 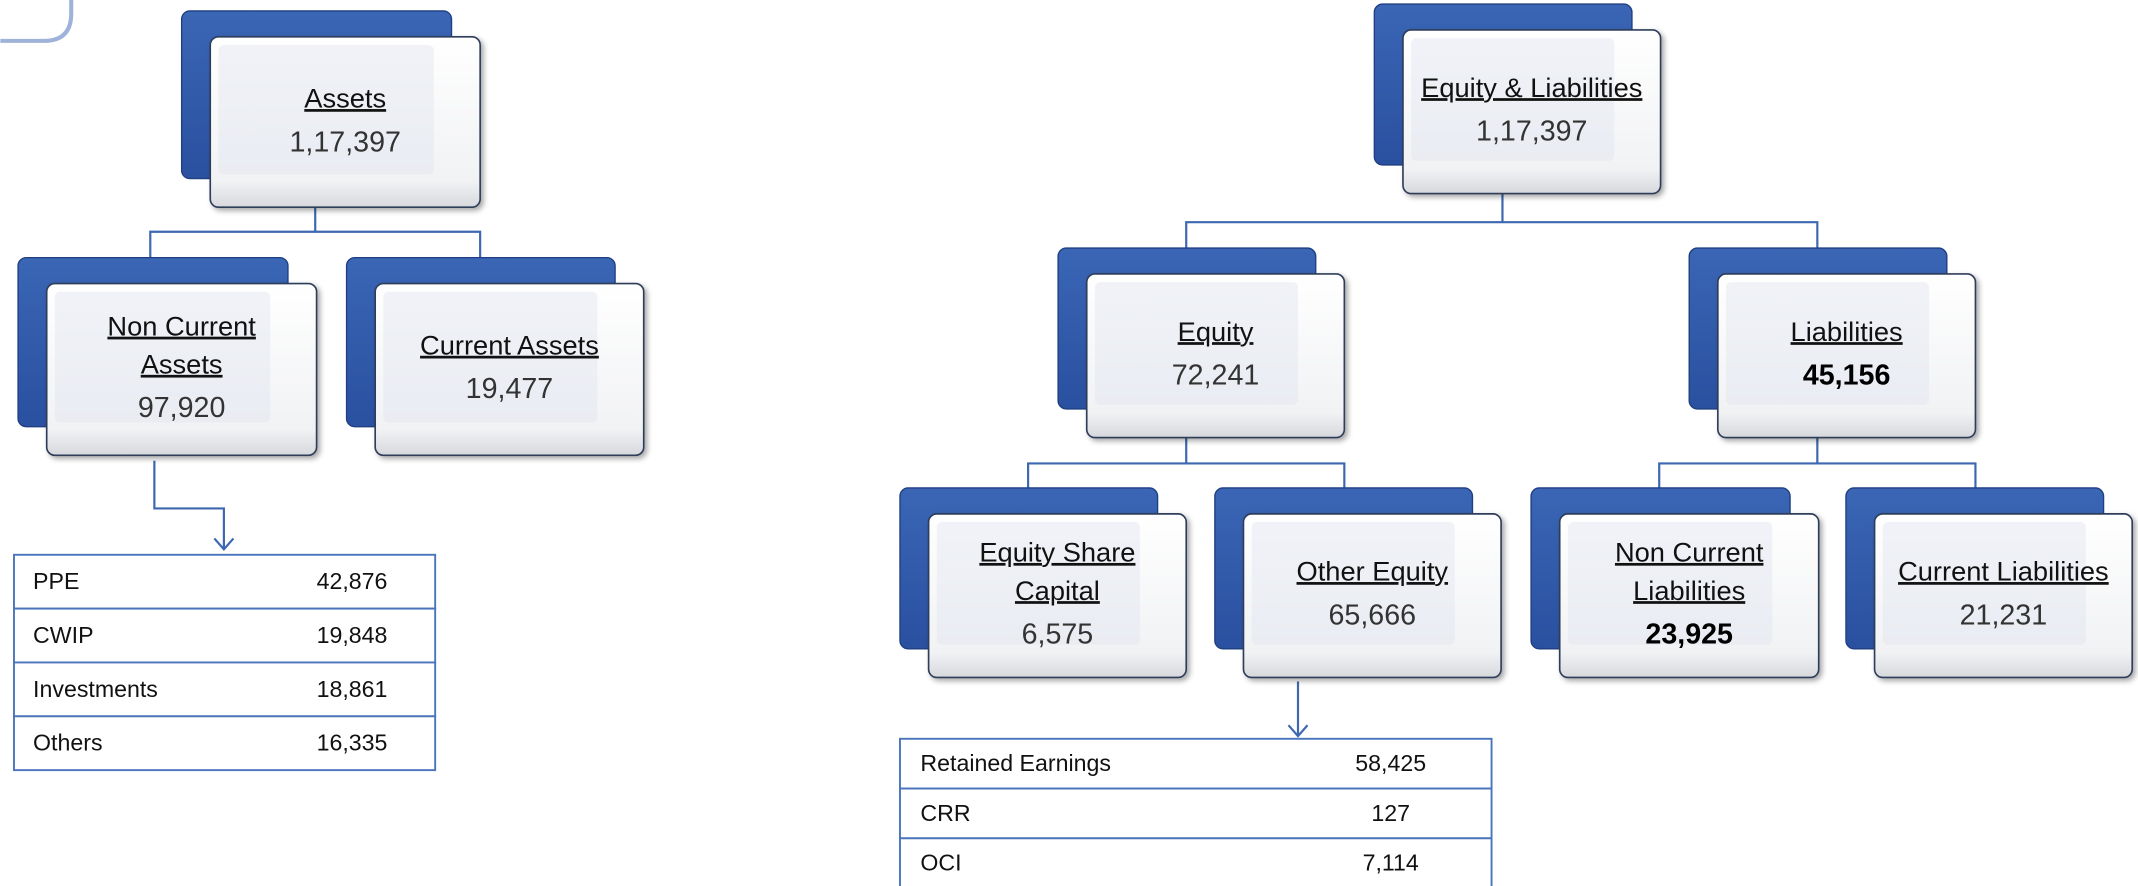 I want to click on node: Current Liabilities 21,231, so click(x=1989, y=583).